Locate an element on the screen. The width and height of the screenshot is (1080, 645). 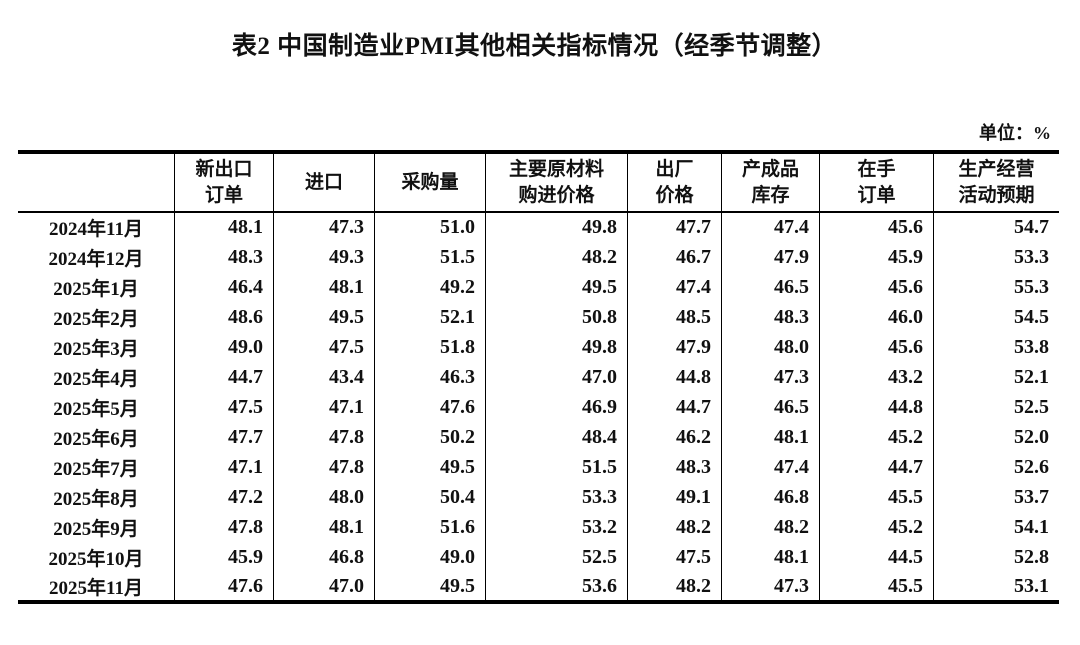
value-cell: 44.7 is located at coordinates (876, 467).